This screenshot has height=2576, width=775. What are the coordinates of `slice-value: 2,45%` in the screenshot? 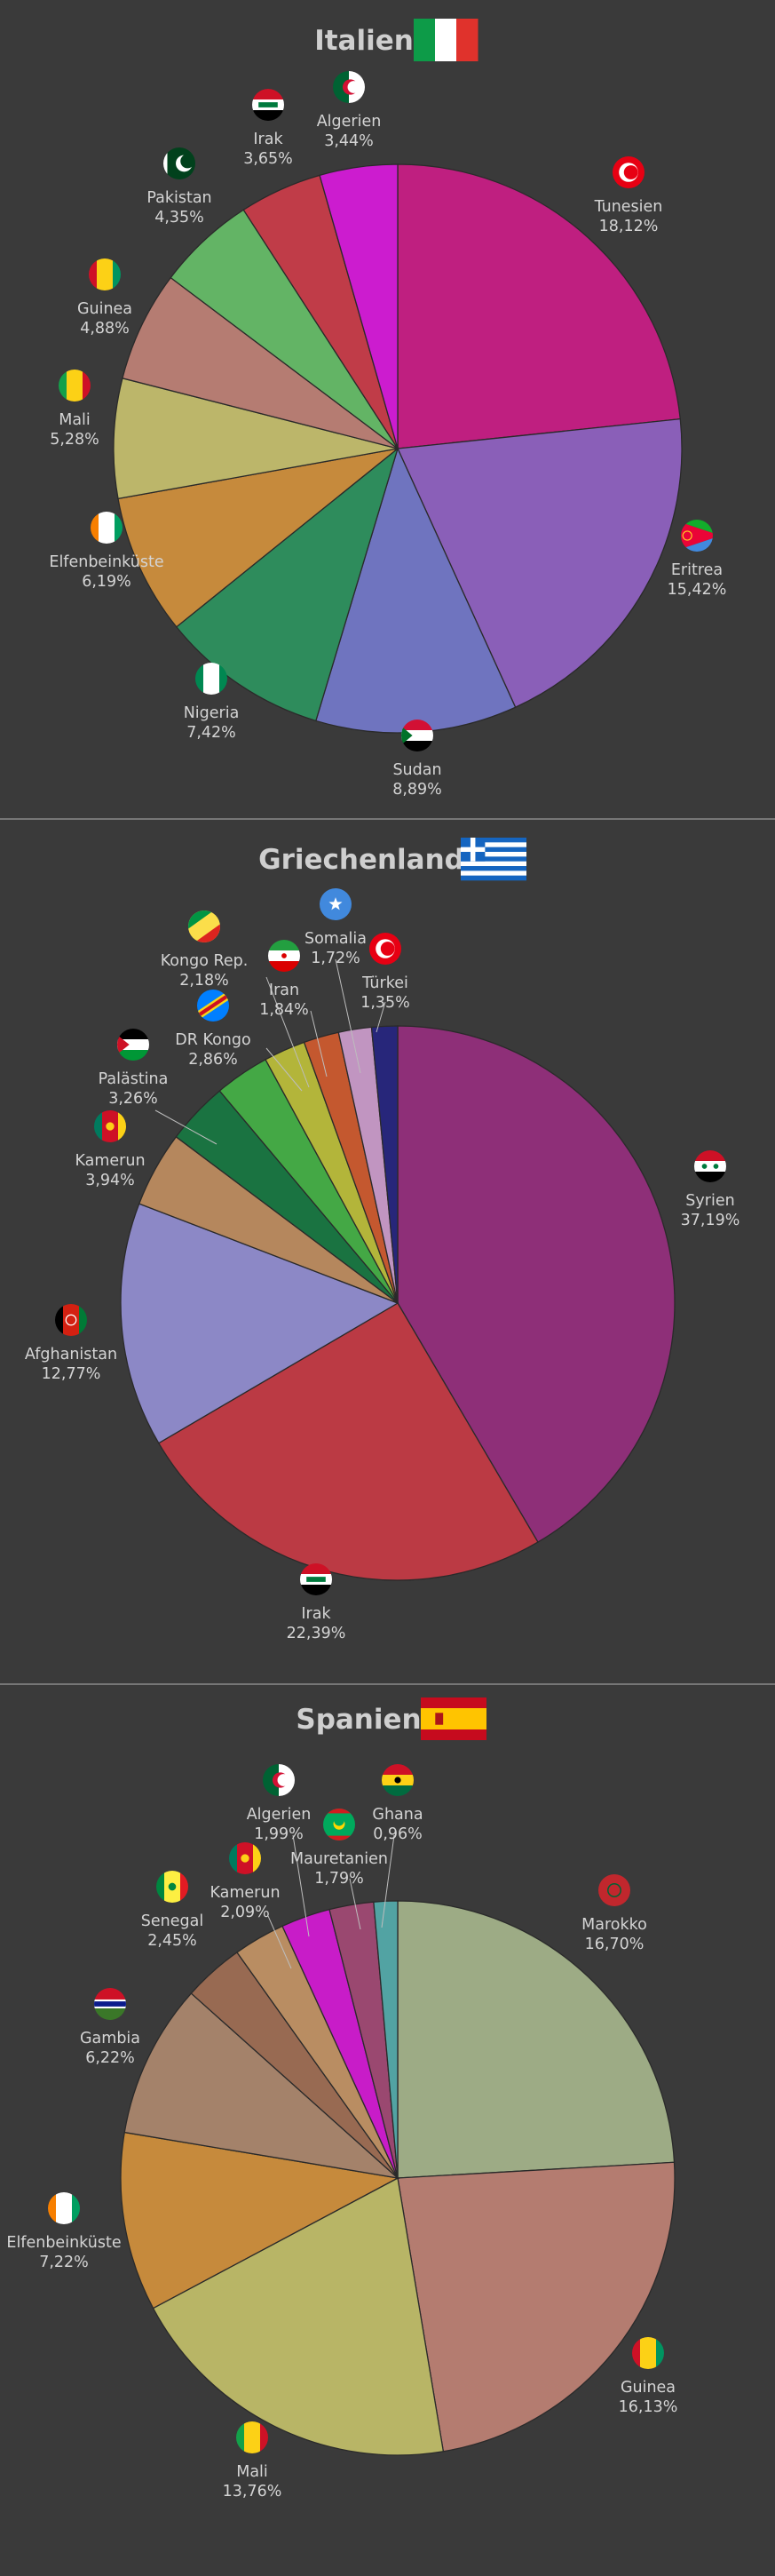 It's located at (172, 1941).